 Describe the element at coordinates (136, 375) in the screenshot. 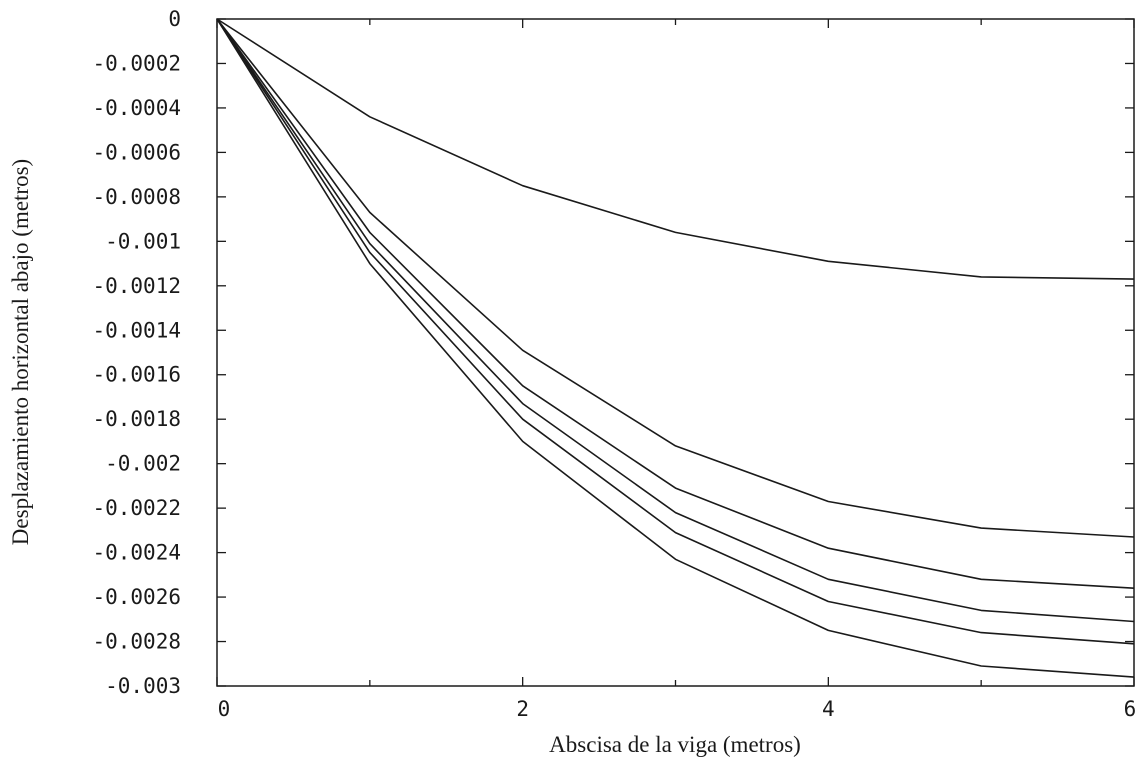

I see `y-tick-label: -0.0016` at that location.